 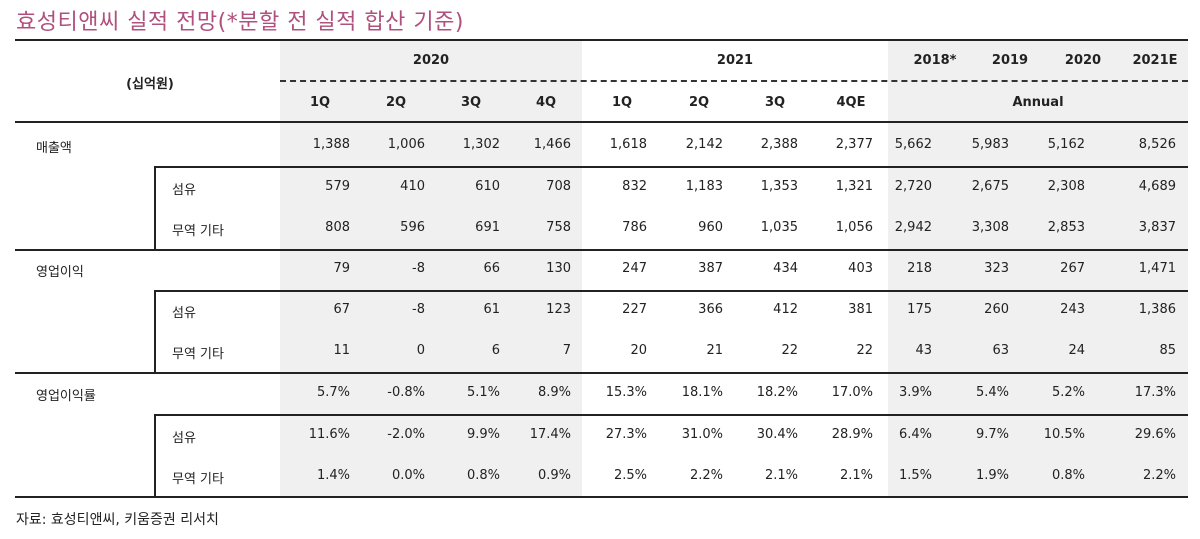 I want to click on table-cell: 5.2%, so click(x=1068, y=392).